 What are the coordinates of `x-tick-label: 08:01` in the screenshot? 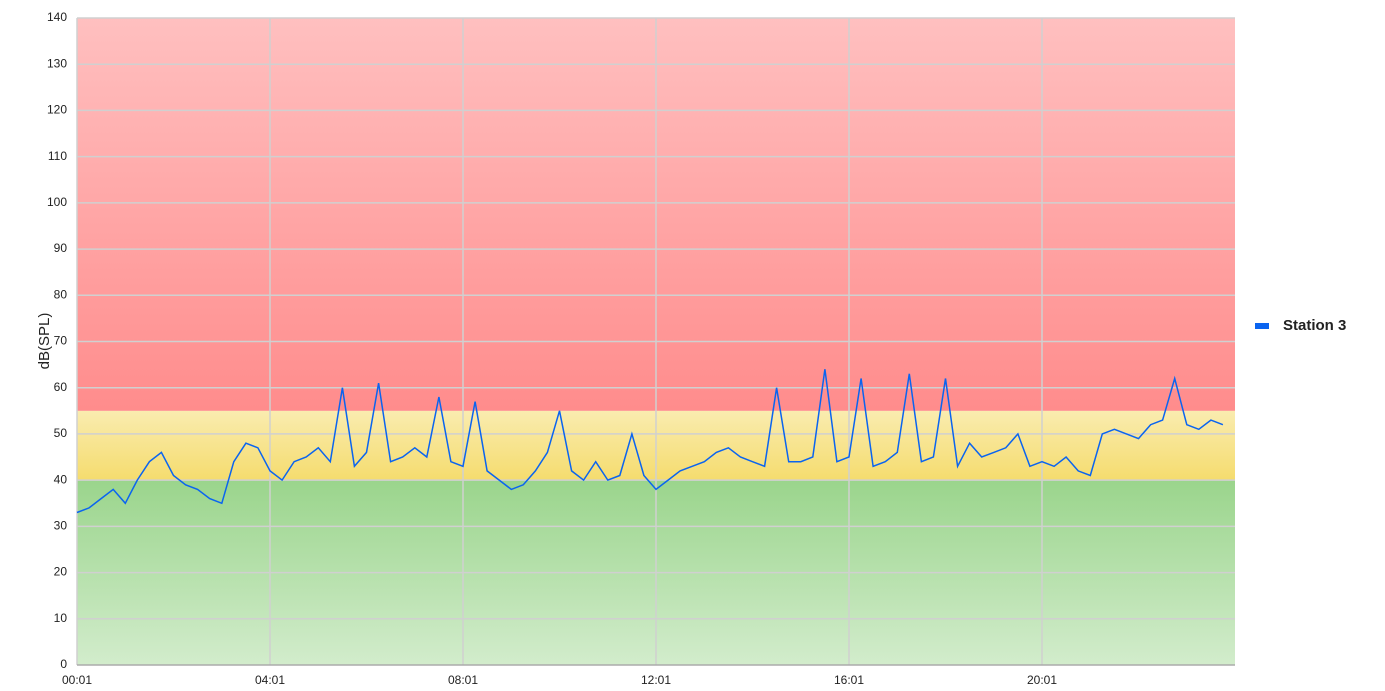 It's located at (463, 680).